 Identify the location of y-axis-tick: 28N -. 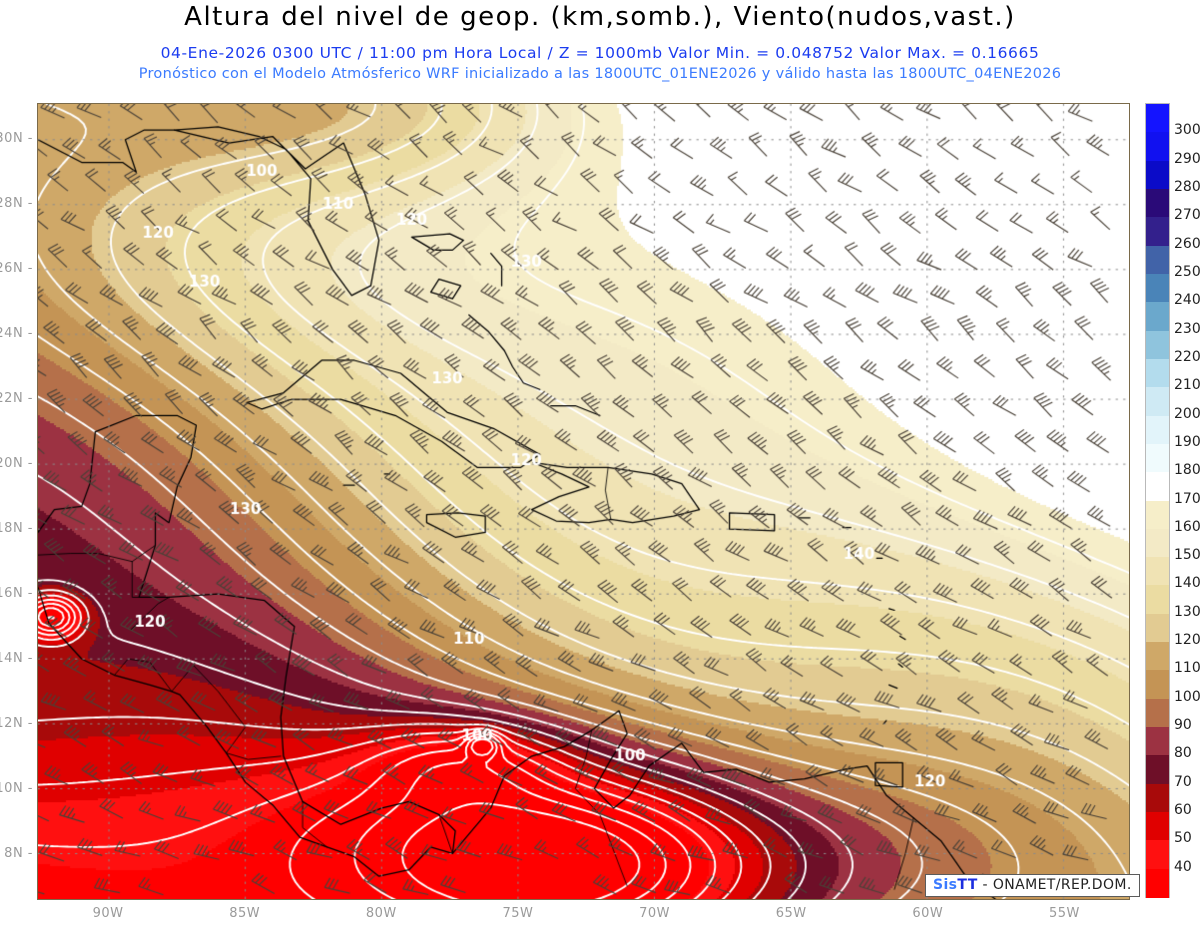
(16, 203).